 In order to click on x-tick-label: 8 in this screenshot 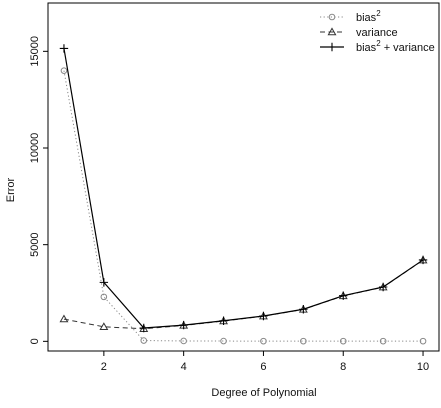, I will do `click(343, 367)`.